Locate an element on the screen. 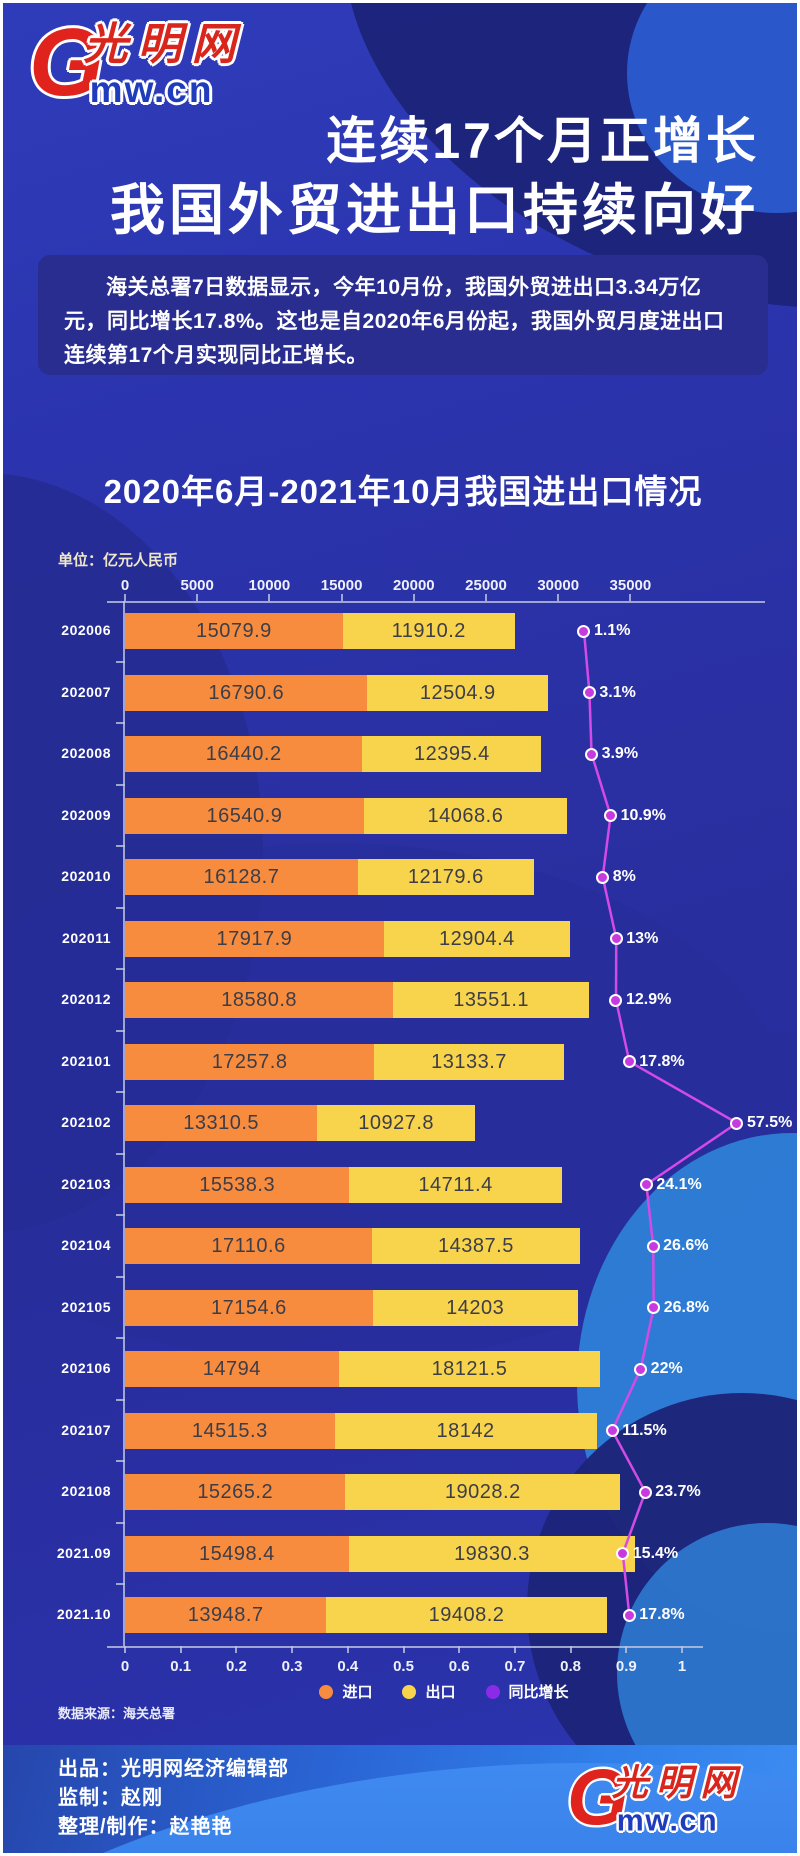  footer-produce: 出品：光明网经济编辑部 is located at coordinates (173, 1769).